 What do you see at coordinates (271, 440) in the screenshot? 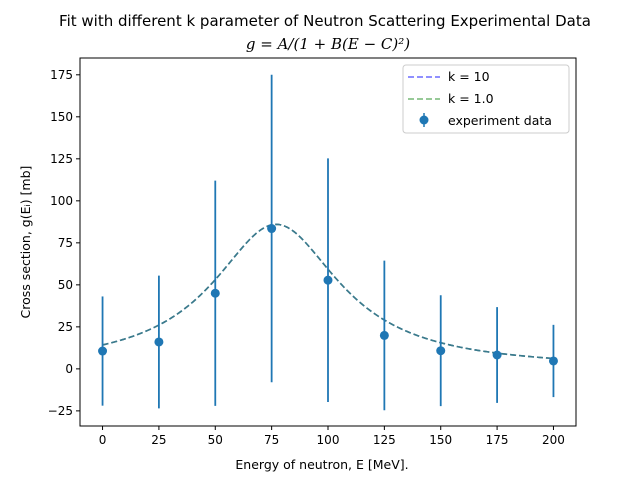
I see `x-tick-label: 75` at bounding box center [271, 440].